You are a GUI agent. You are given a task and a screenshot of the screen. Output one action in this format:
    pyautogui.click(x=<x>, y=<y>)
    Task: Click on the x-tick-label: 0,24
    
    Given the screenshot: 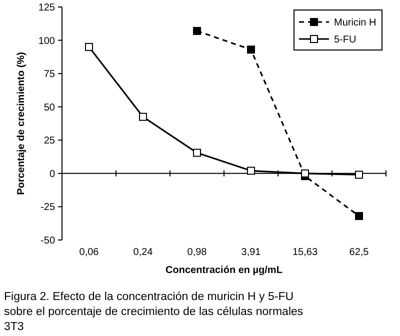 What is the action you would take?
    pyautogui.click(x=143, y=252)
    